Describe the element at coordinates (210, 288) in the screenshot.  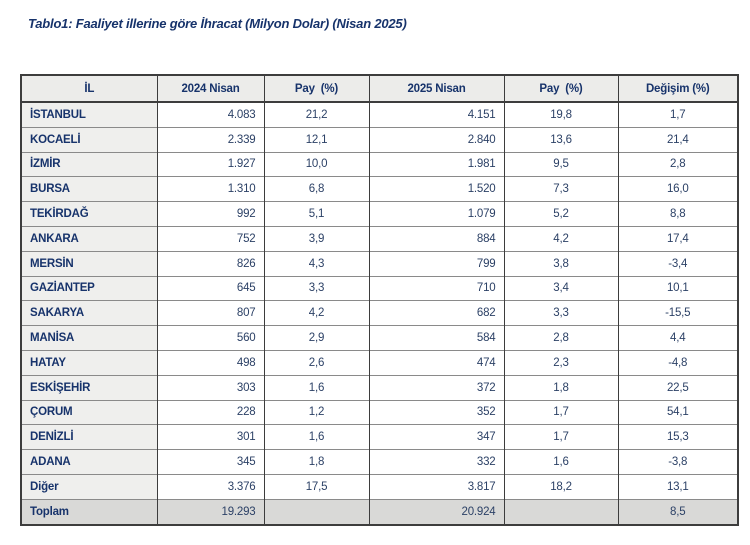
I see `table-cell: 645` at that location.